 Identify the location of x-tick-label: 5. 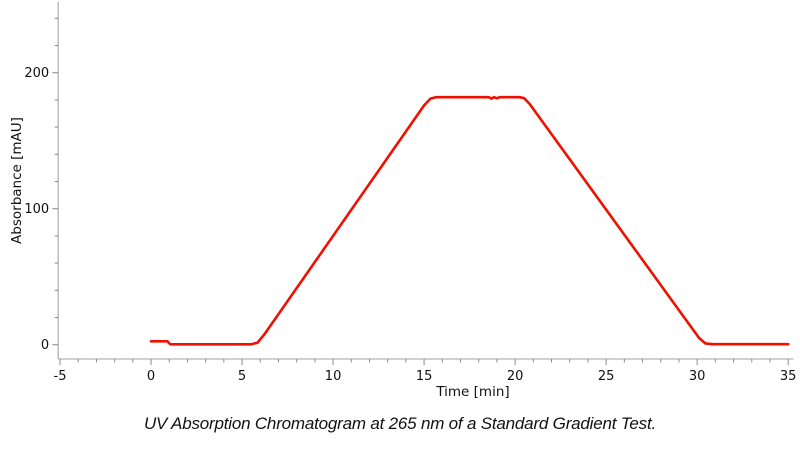
(242, 376).